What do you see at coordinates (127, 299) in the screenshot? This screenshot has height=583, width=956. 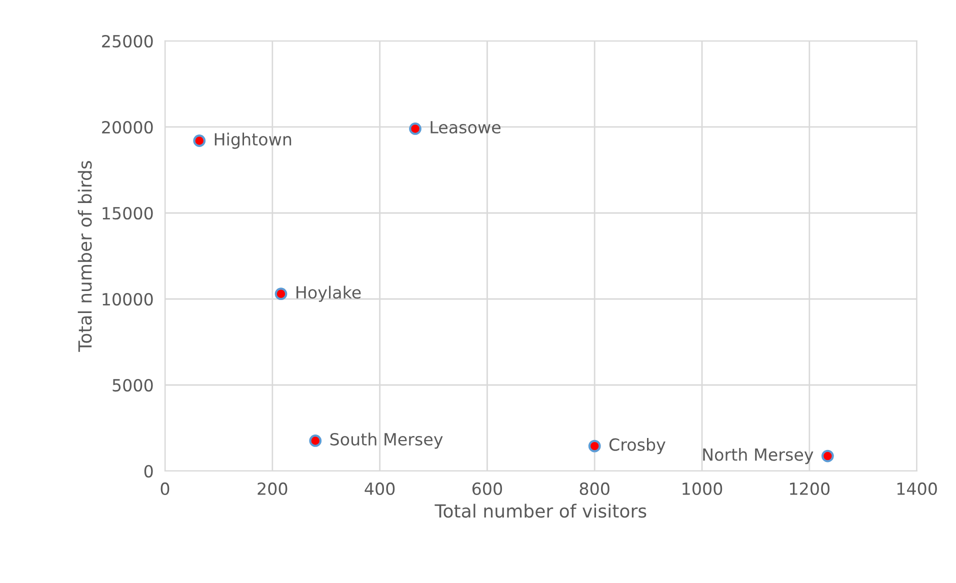 I see `y-tick-label: 10000` at bounding box center [127, 299].